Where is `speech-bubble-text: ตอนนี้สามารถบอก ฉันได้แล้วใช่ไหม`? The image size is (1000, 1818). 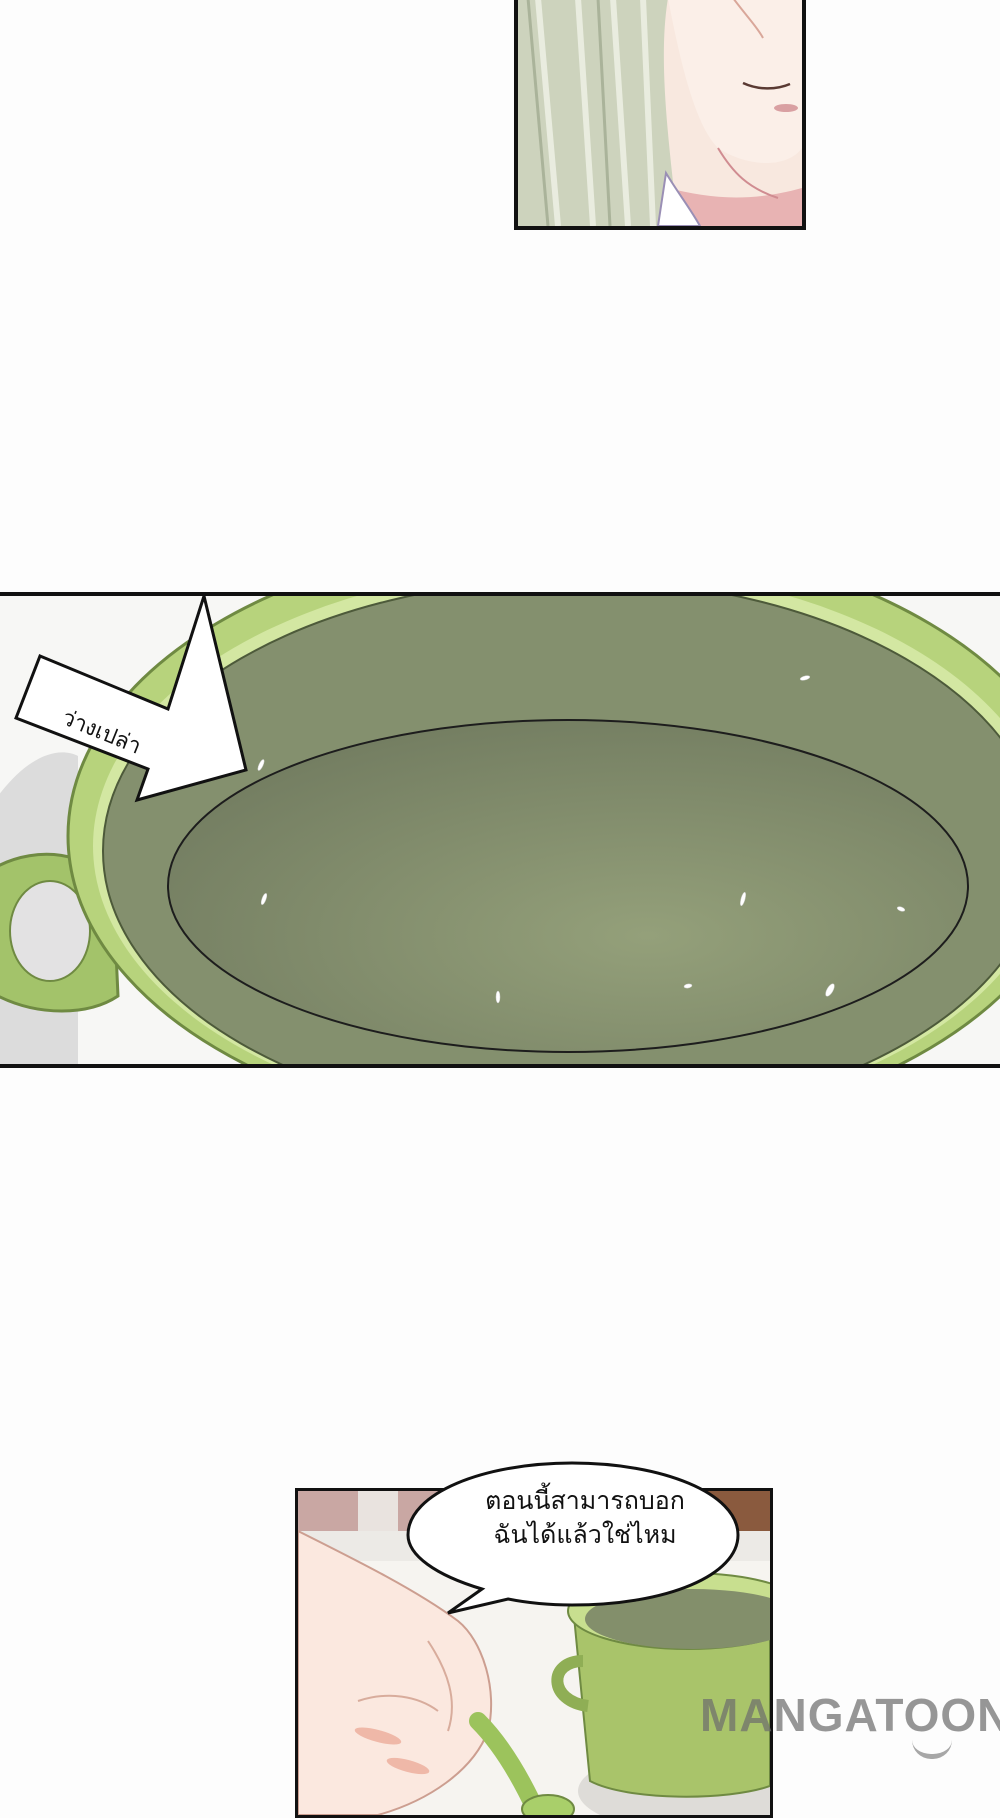
speech-bubble-text: ตอนนี้สามารถบอก ฉันได้แล้วใช่ไหม is located at coordinates (585, 1518).